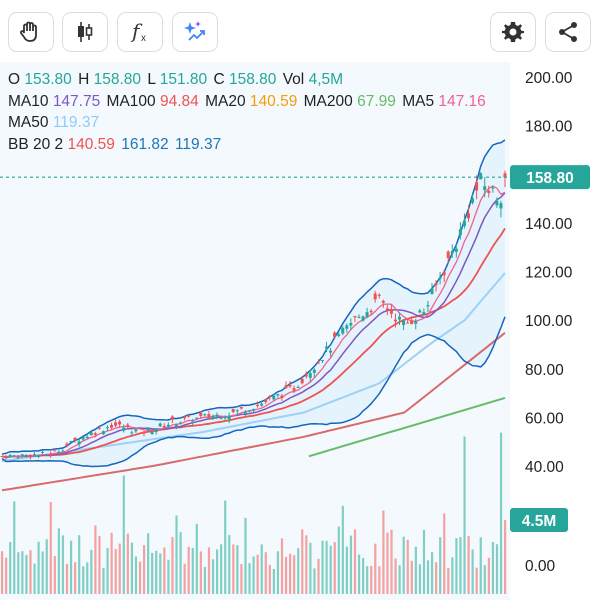 Image resolution: width=600 pixels, height=600 pixels. Describe the element at coordinates (300, 31) in the screenshot. I see `chart-toolbar: f x` at that location.